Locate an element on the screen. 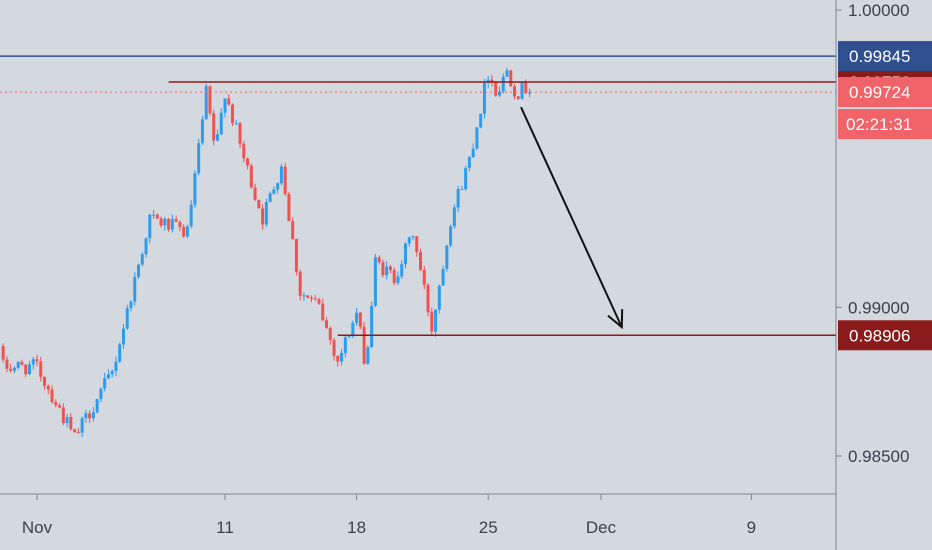 The image size is (932, 550). countdown-badge is located at coordinates (885, 124).